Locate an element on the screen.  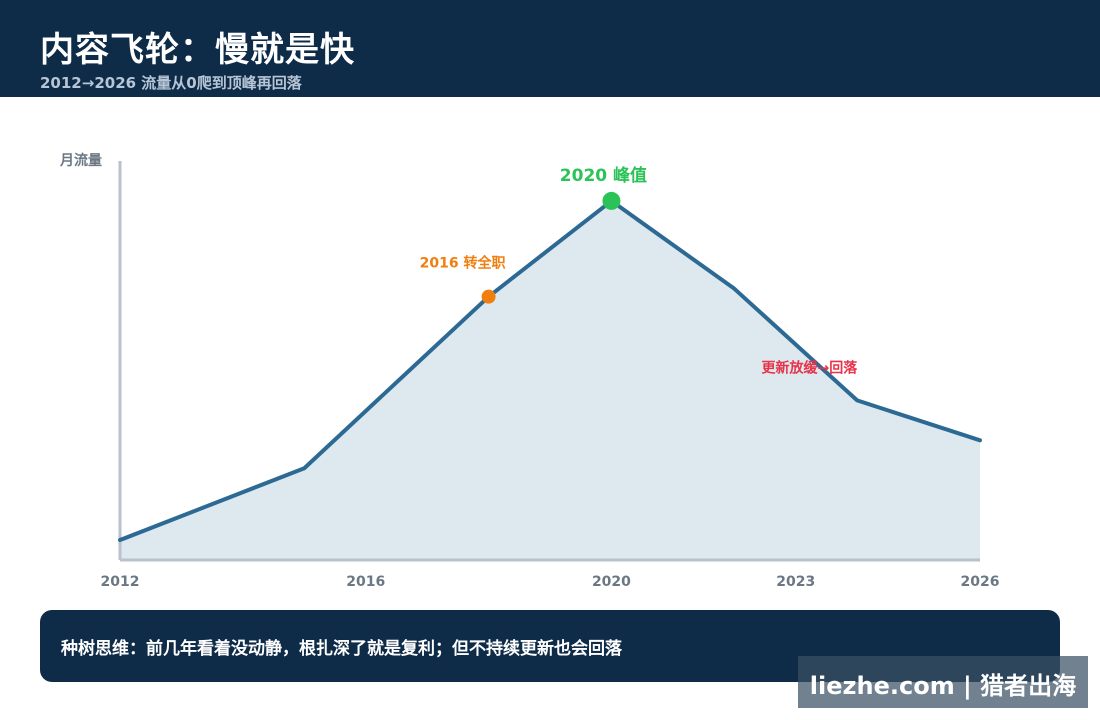
y-axis-label: 月流量 is located at coordinates (80, 160).